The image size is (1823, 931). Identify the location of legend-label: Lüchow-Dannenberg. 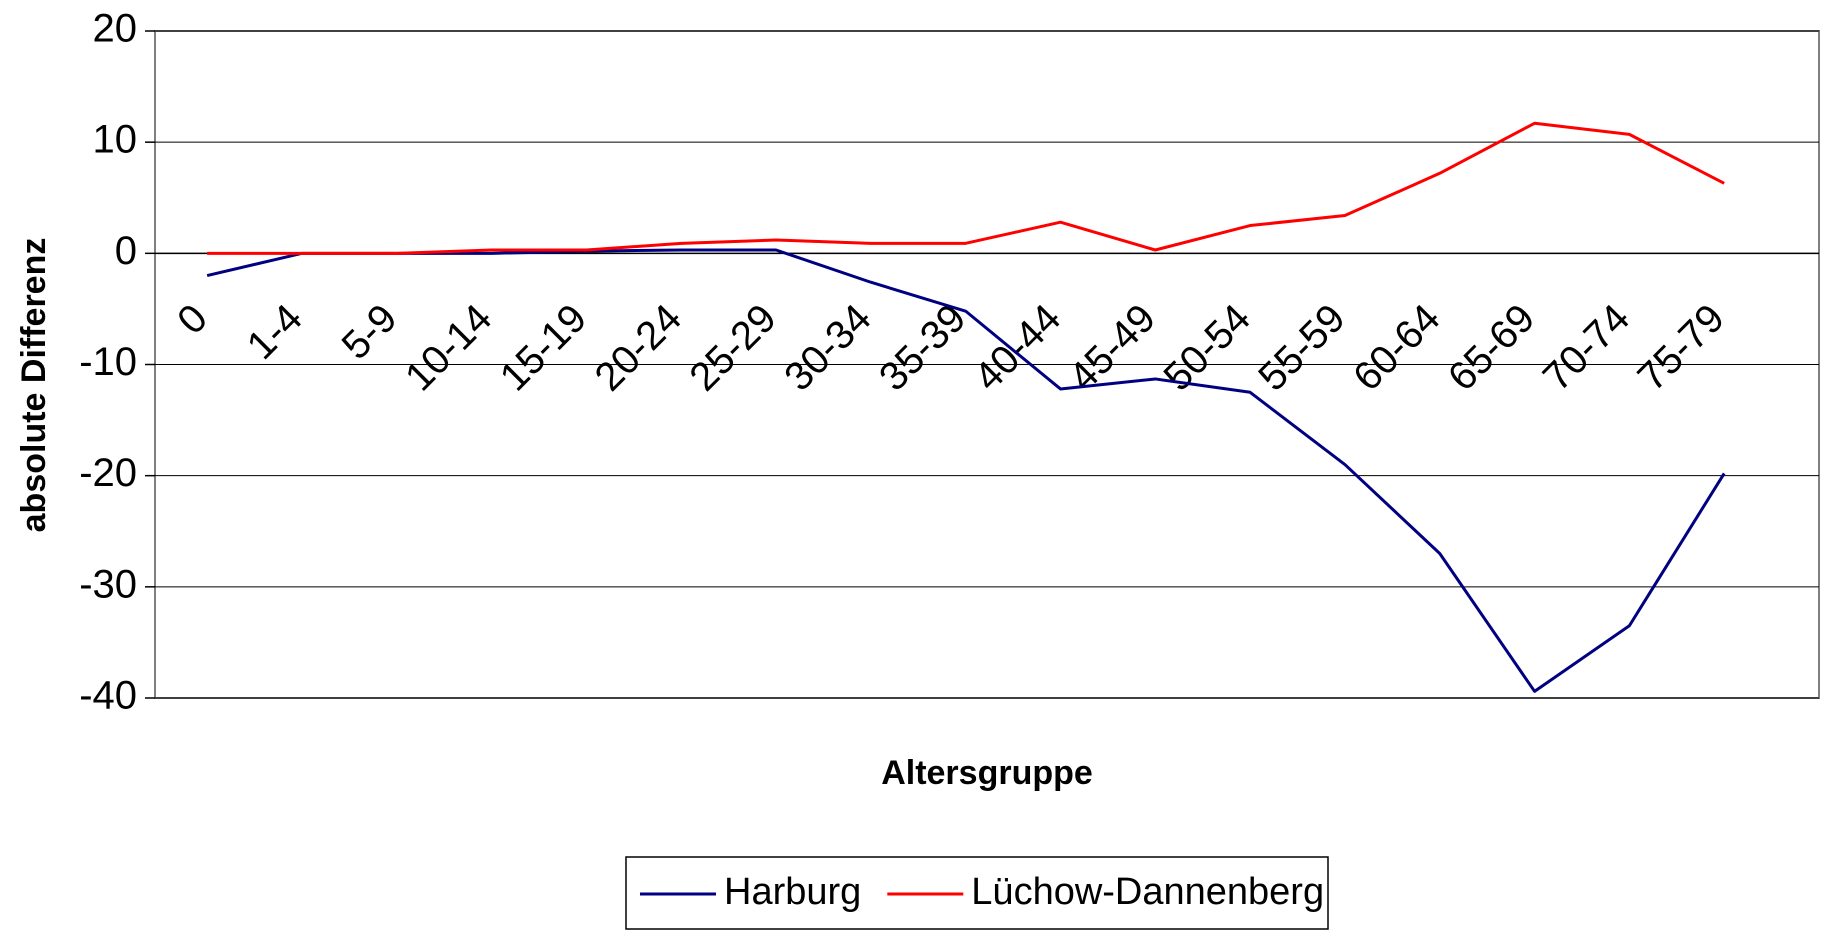
(1147, 892).